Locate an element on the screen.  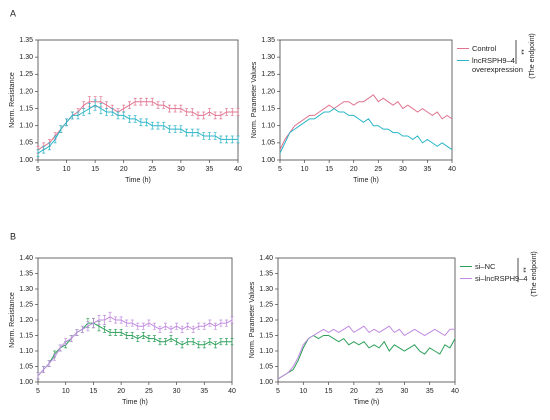
legend-label: Control is located at coordinates (484, 48).